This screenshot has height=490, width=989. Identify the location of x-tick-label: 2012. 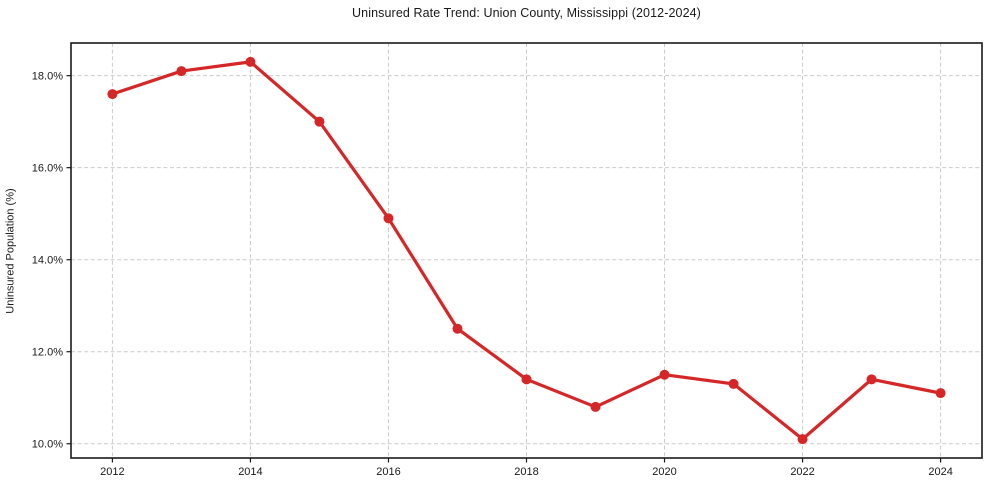
(112, 472).